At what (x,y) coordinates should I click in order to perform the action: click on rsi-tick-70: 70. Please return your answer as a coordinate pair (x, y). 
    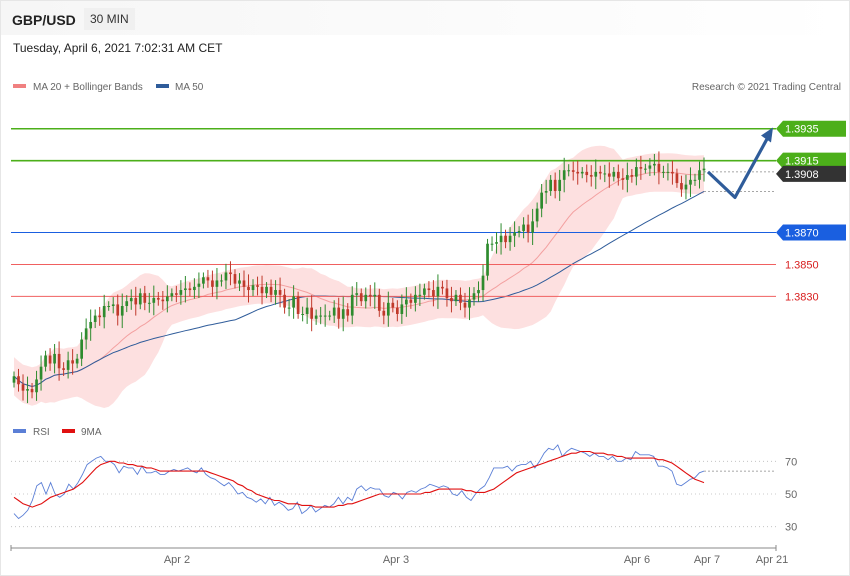
    Looking at the image, I should click on (791, 462).